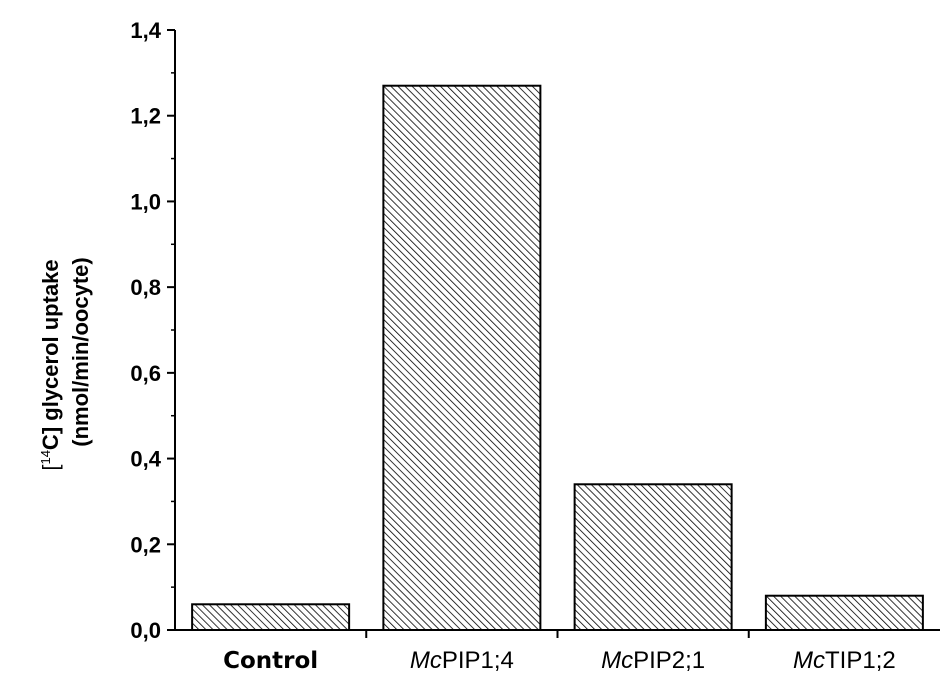 The height and width of the screenshot is (675, 945). Describe the element at coordinates (653, 660) in the screenshot. I see `x-tick-label: McPIP2;1` at that location.